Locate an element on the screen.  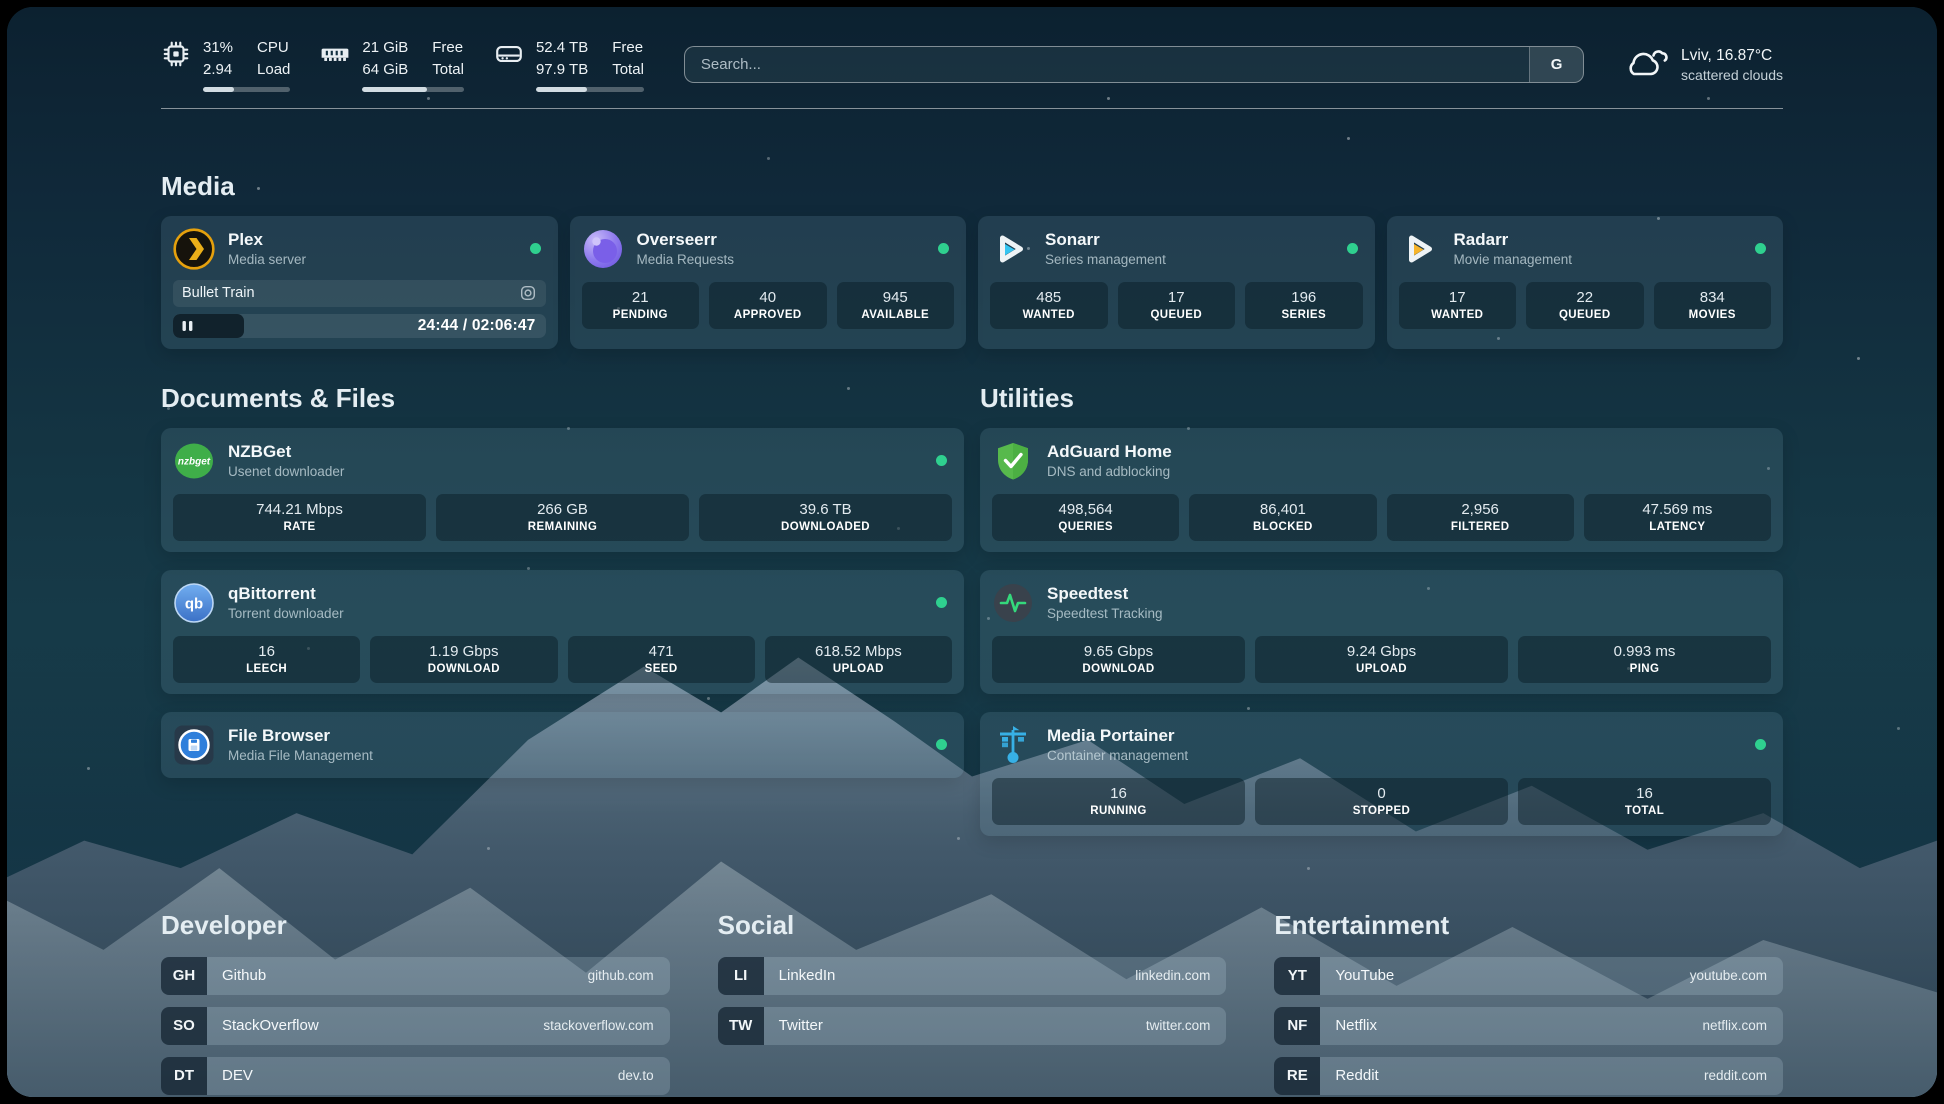
stat-tile: 39.6 TB DOWNLOADED is located at coordinates (825, 517).